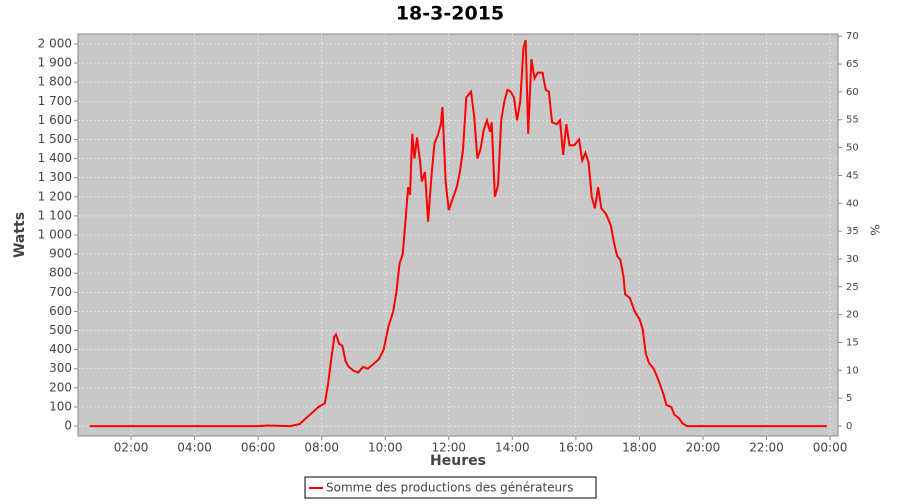 This screenshot has height=504, width=900. I want to click on y2-tick-label: 25, so click(852, 287).